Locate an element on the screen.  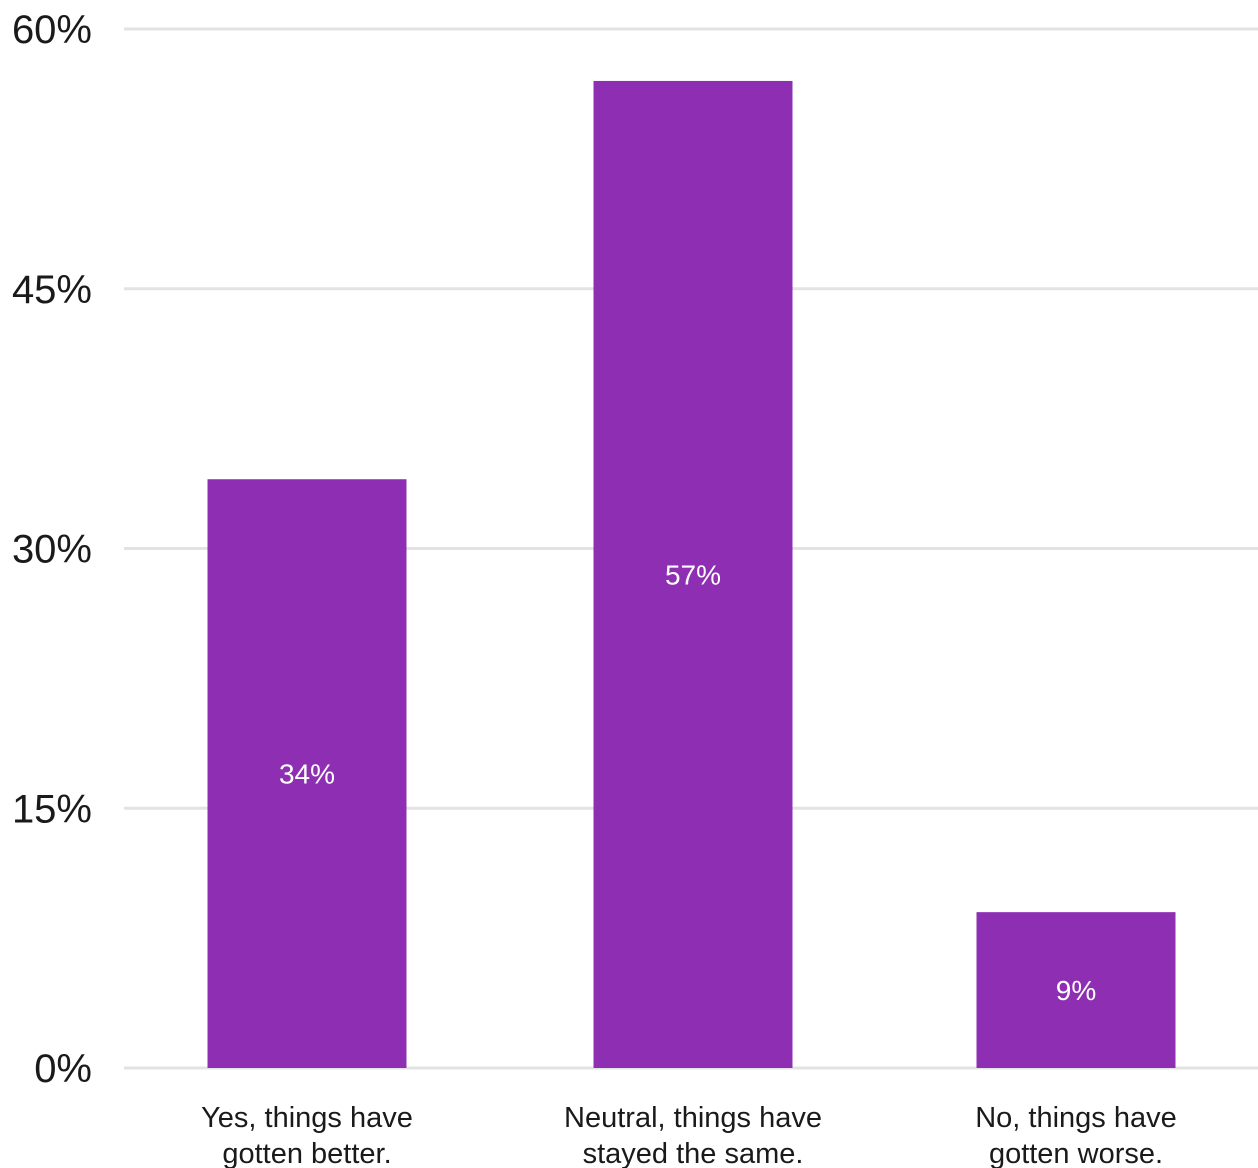
data-label-1: 34% is located at coordinates (307, 774).